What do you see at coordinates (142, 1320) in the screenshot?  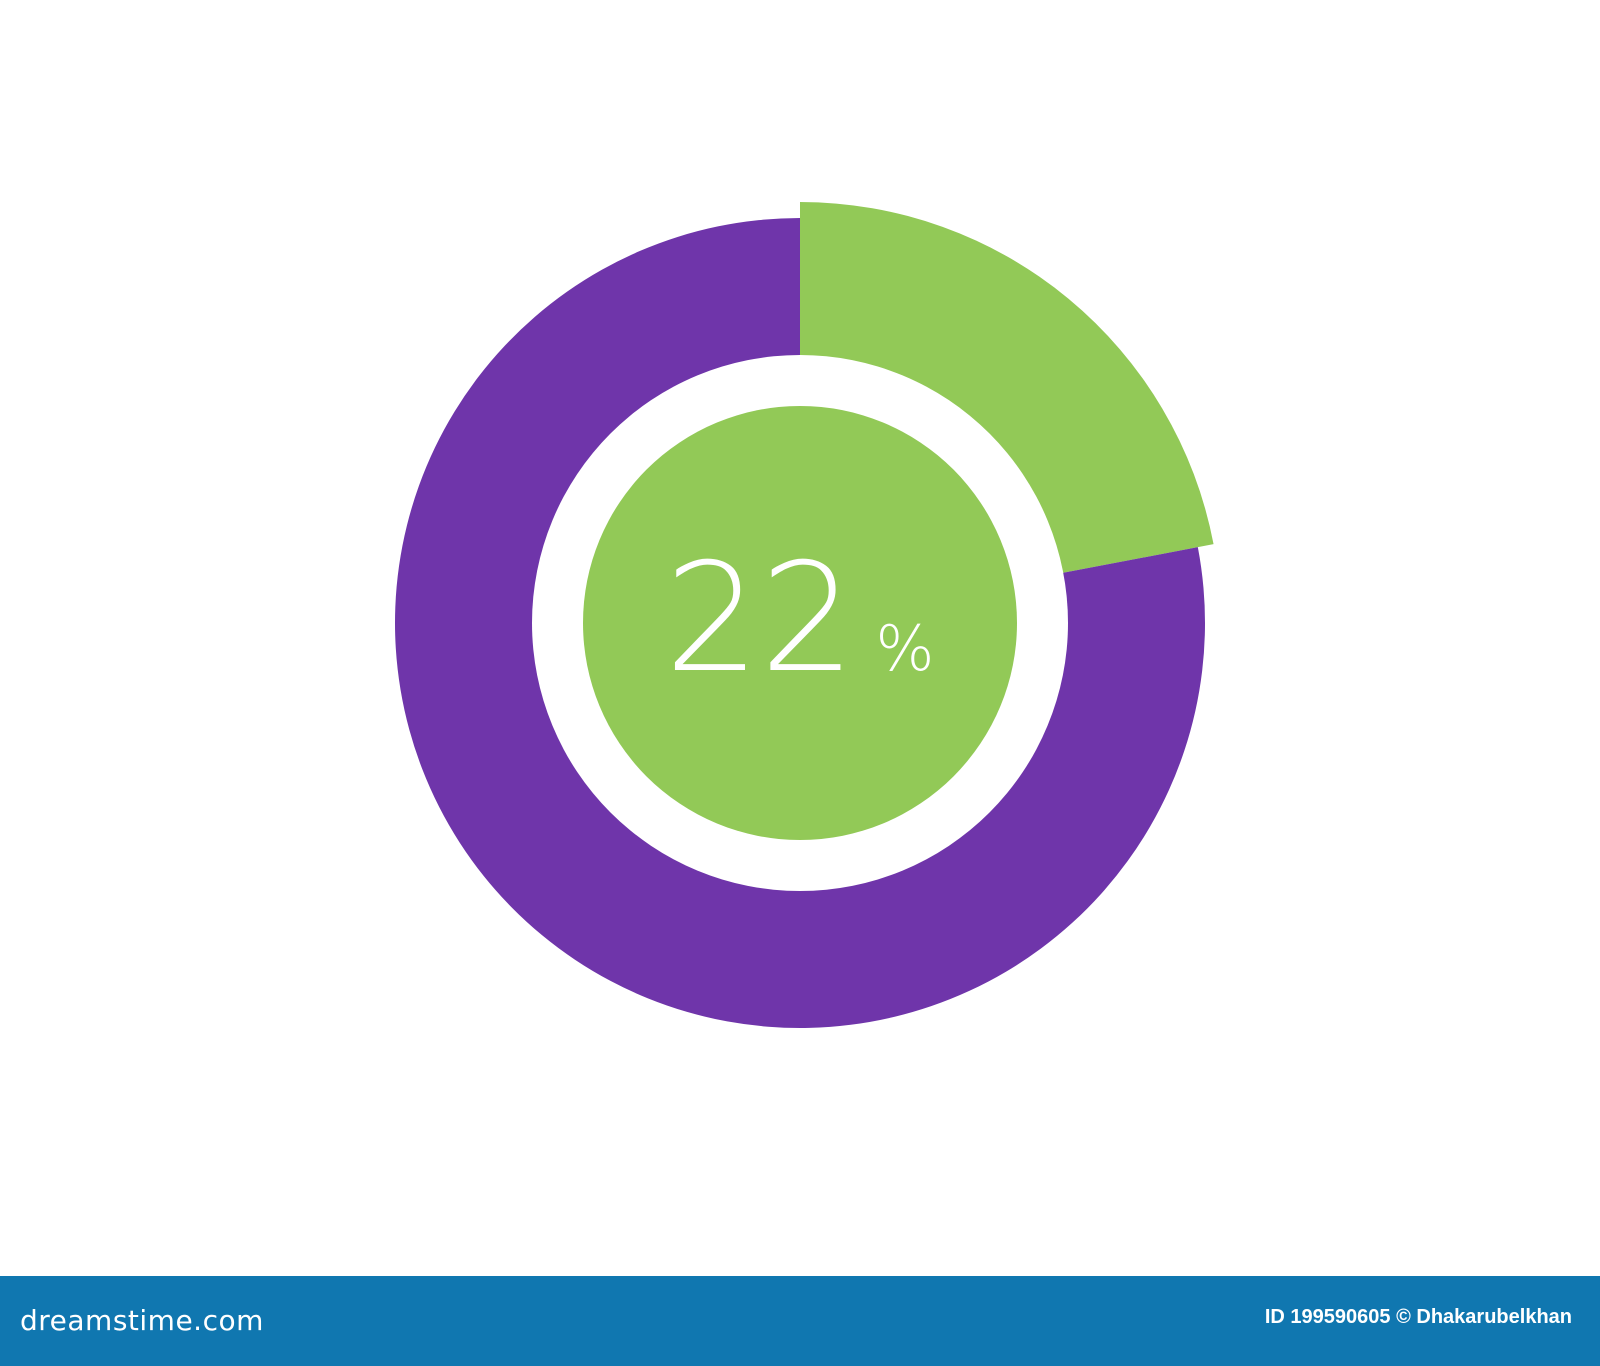 I see `brand-logo: dreamstime.com` at bounding box center [142, 1320].